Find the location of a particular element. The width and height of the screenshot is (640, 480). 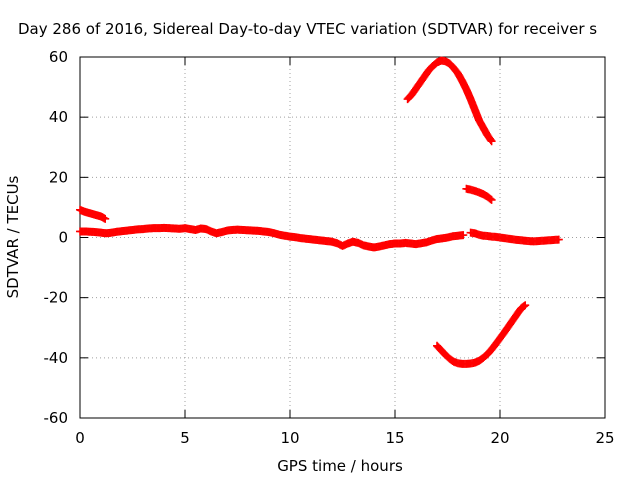

x-tick-label: 10 is located at coordinates (289, 438).